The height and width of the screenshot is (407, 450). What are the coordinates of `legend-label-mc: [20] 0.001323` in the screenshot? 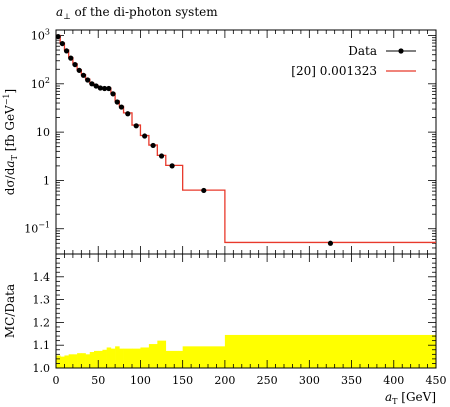 It's located at (334, 71).